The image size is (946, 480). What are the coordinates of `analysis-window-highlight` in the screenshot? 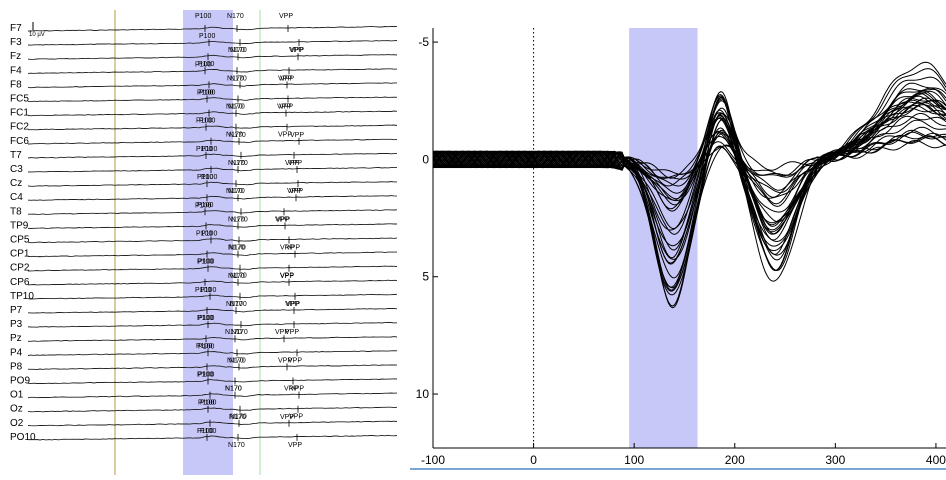 It's located at (208, 242).